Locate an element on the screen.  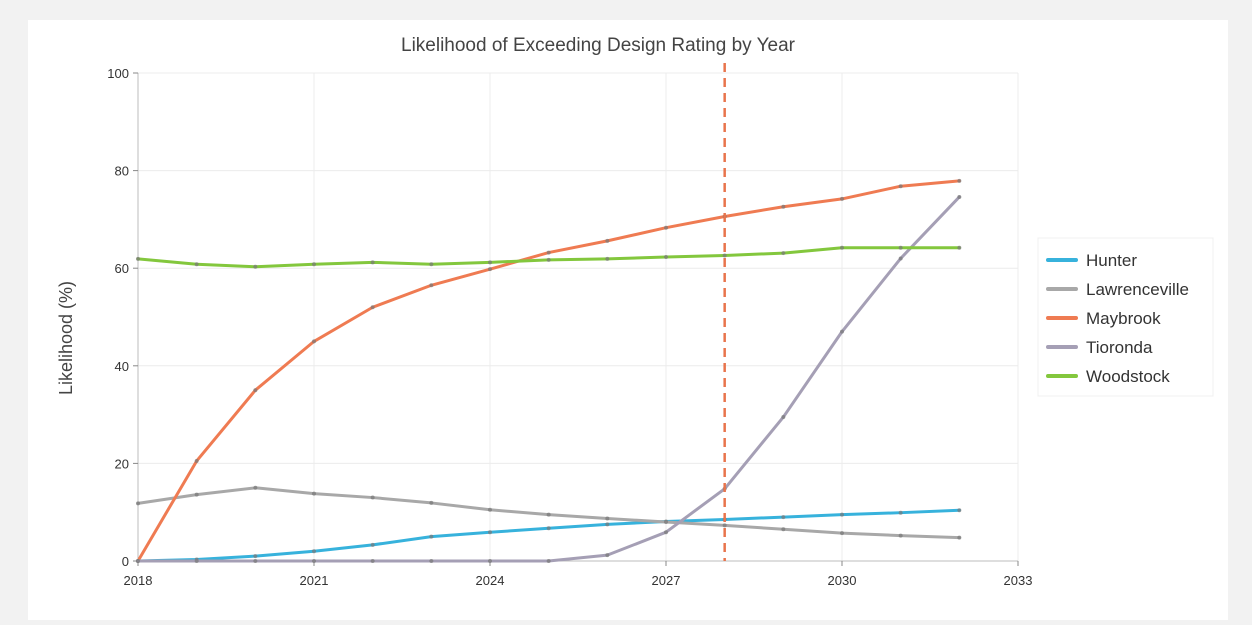
legend-label-maybrook: Maybrook is located at coordinates (1123, 318).